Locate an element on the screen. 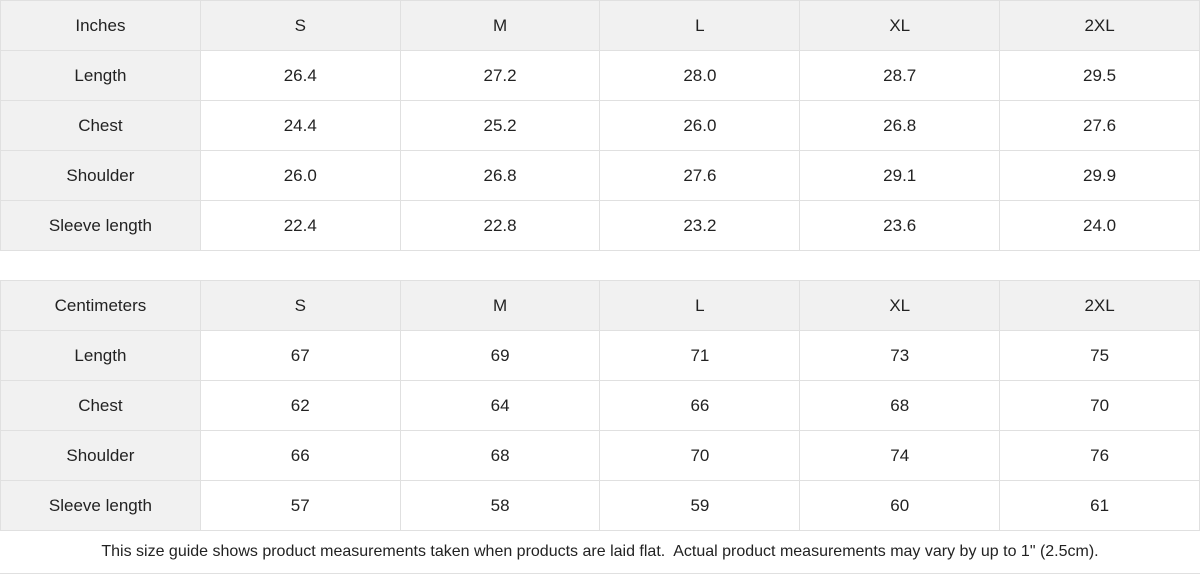 This screenshot has height=580, width=1200. value-cell: 23.6 is located at coordinates (900, 225).